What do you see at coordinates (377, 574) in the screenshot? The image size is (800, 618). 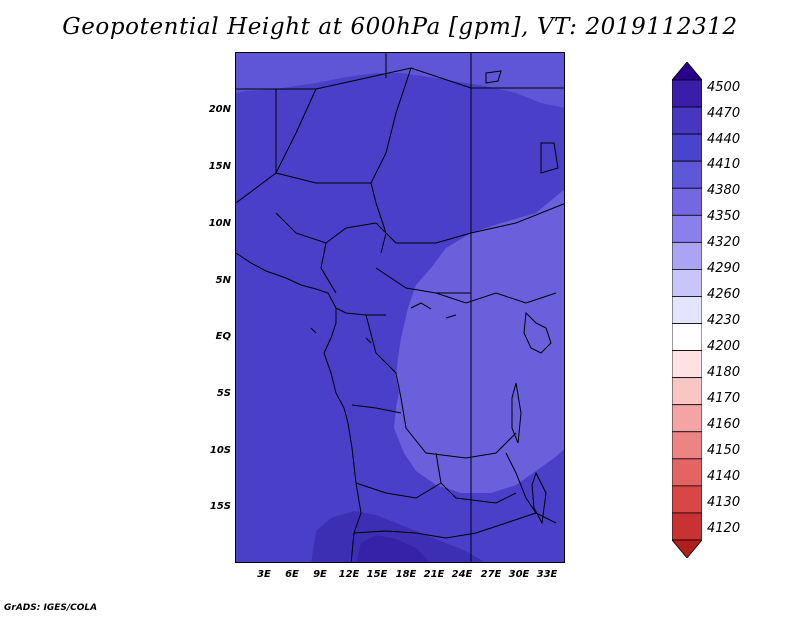 I see `lon-label-15e: 15E` at bounding box center [377, 574].